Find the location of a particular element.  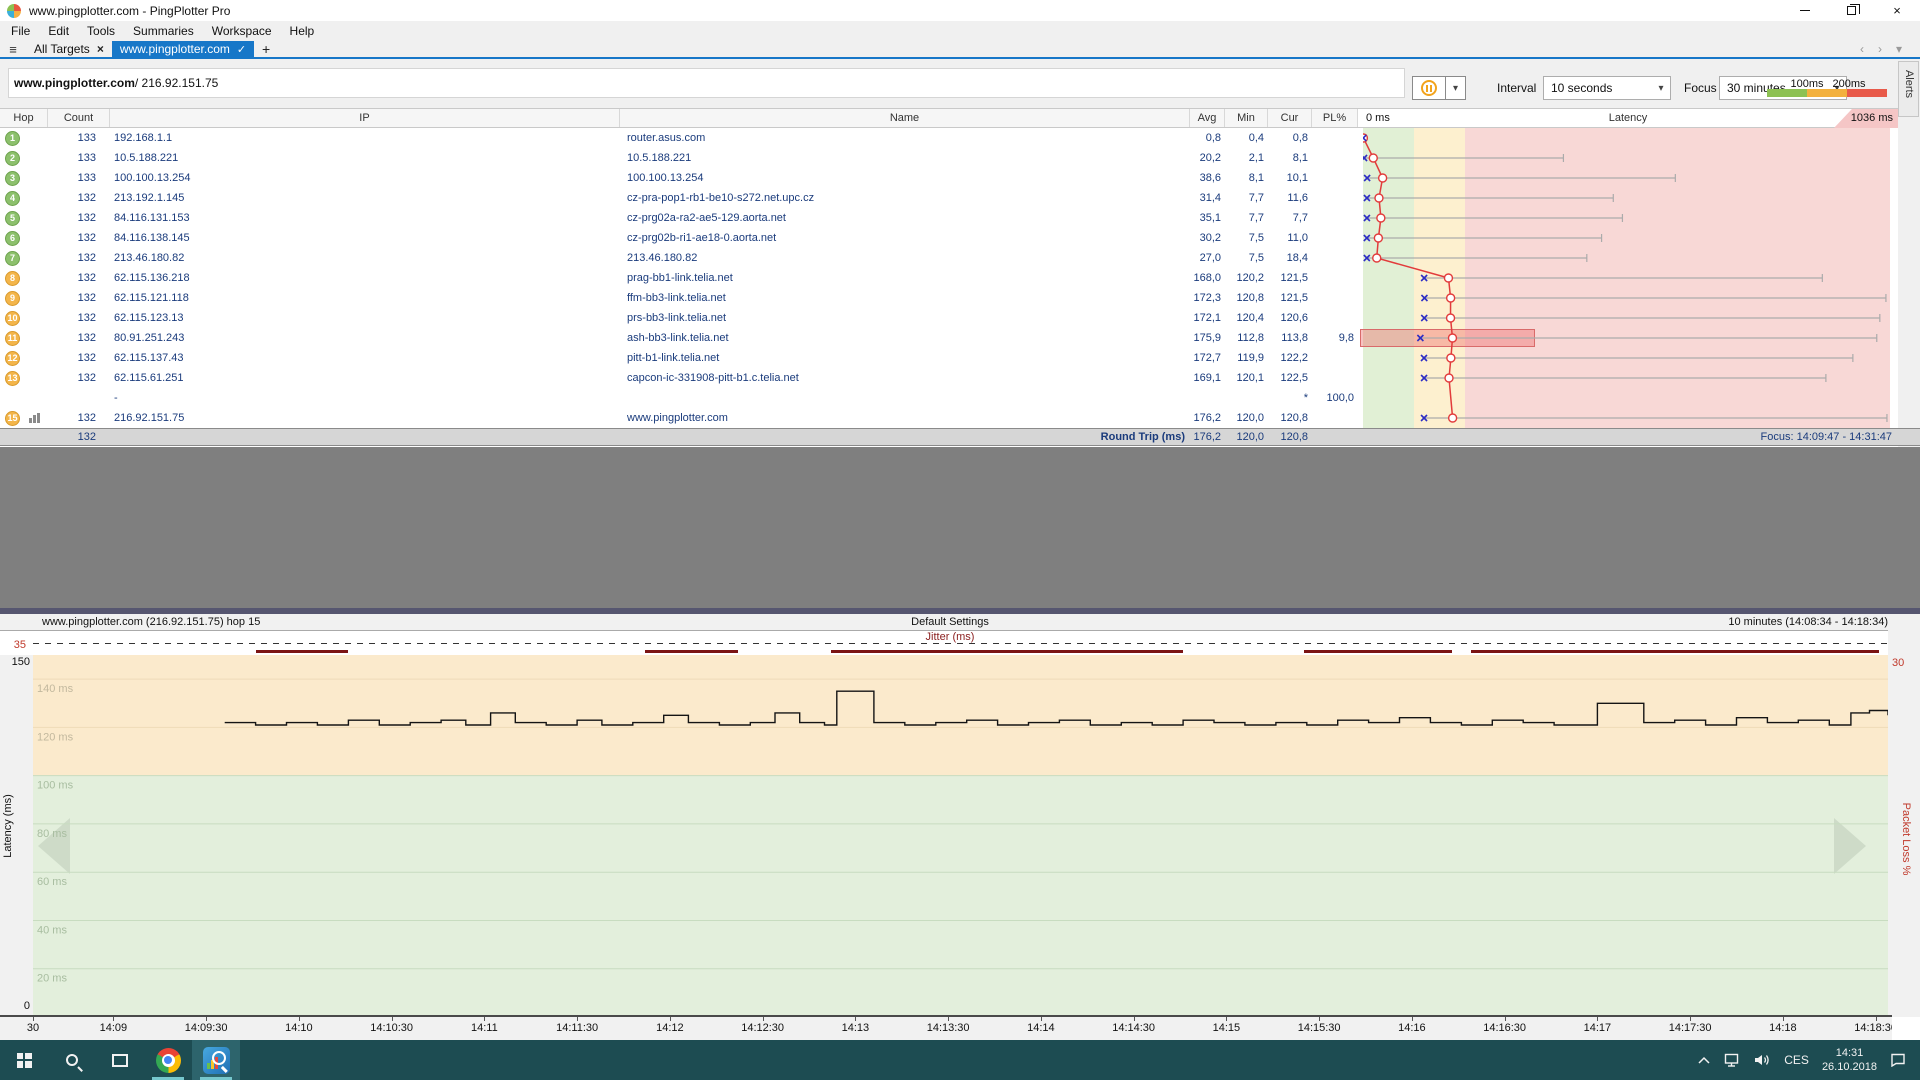

network-icon is located at coordinates (1732, 1060).